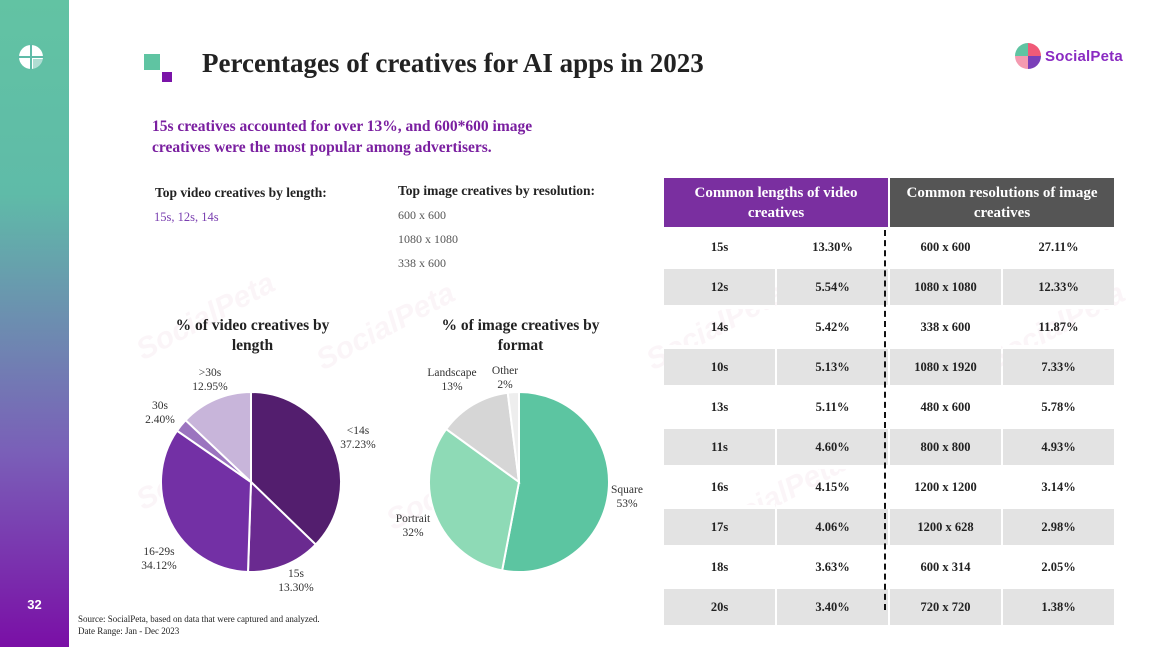 The image size is (1153, 647). I want to click on top-image-value: 338 x 600, so click(422, 263).